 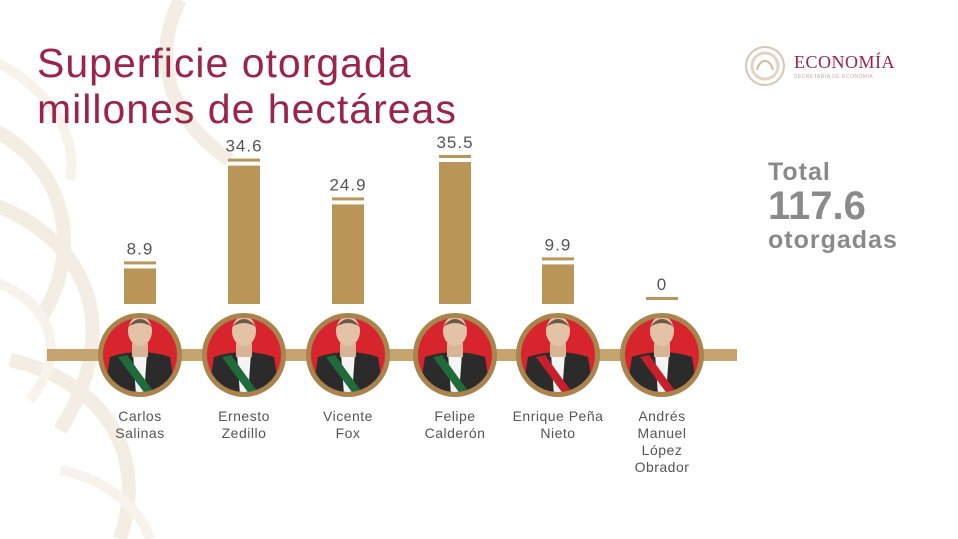 What do you see at coordinates (662, 467) in the screenshot?
I see `category-label-line: Obrador` at bounding box center [662, 467].